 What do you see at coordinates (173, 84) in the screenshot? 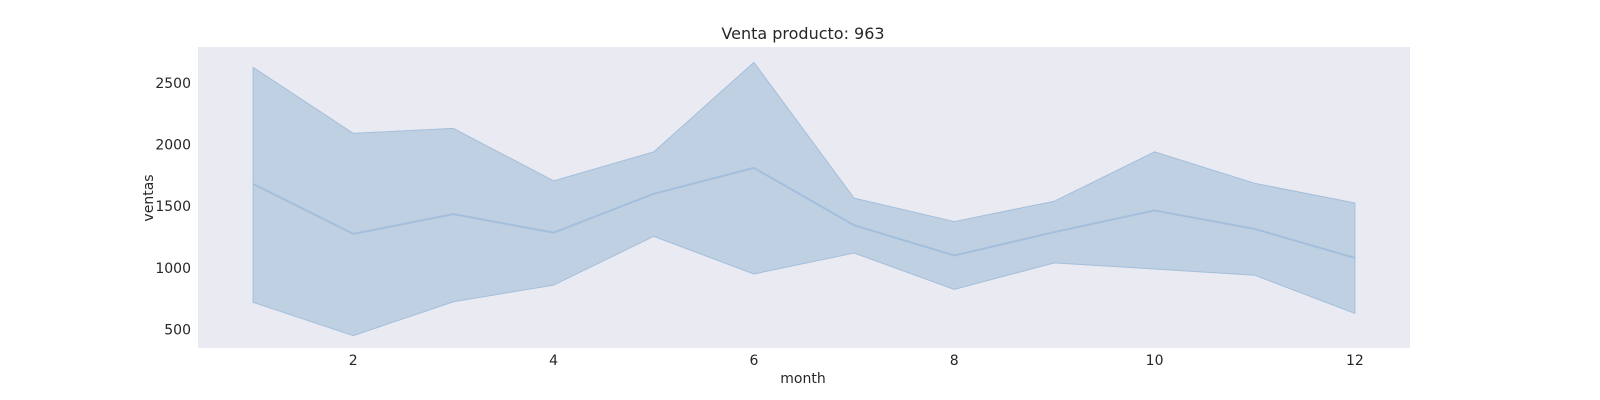
I see `y-tick-label: 2500` at bounding box center [173, 84].